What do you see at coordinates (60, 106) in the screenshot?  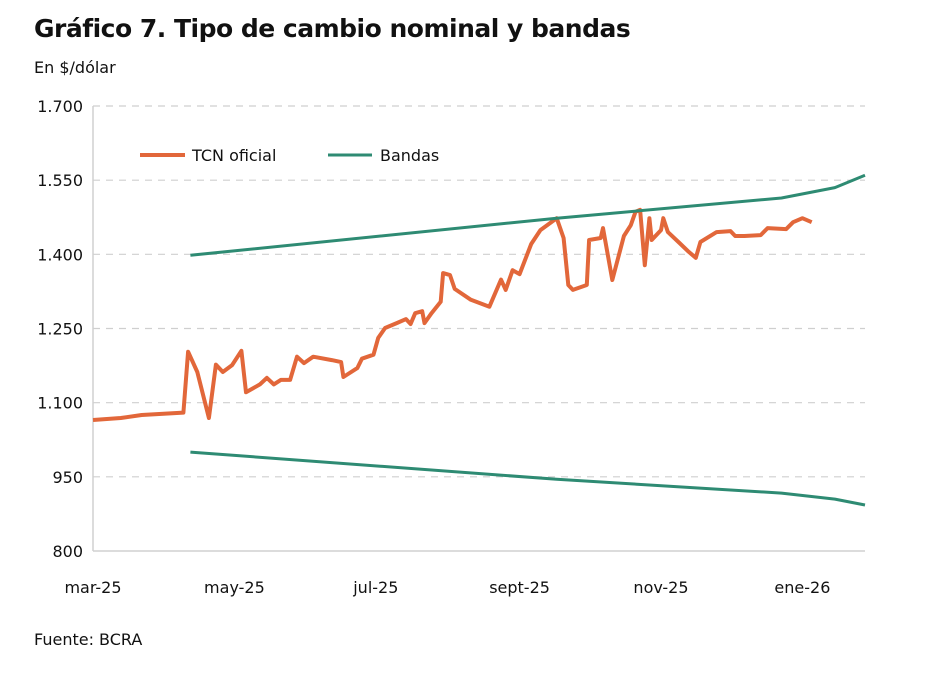 I see `y-tick-label: 1.700` at bounding box center [60, 106].